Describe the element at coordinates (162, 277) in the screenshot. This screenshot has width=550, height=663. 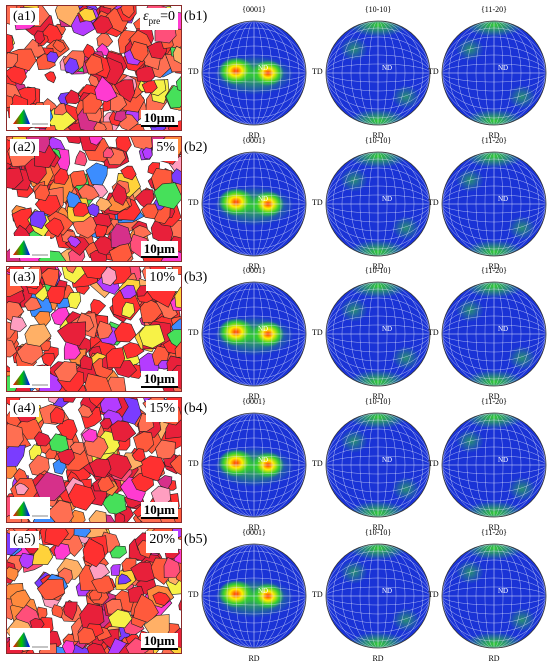
I see `strain-value: 10%` at that location.